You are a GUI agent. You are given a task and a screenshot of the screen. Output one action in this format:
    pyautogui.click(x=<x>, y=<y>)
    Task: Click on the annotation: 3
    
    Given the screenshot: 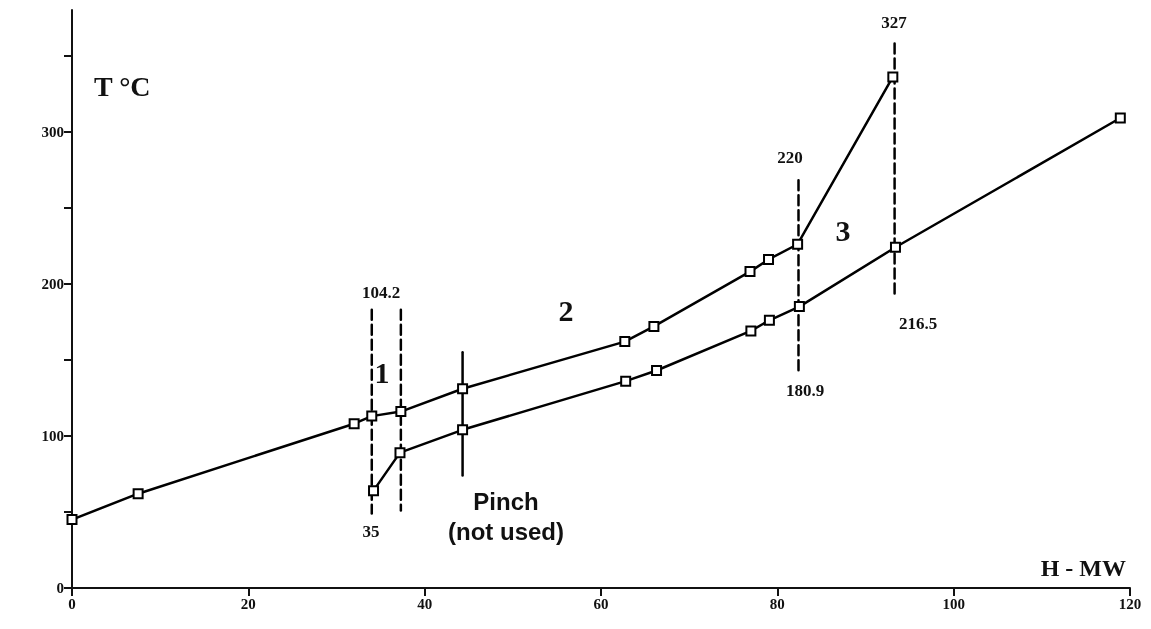 What is the action you would take?
    pyautogui.click(x=843, y=230)
    